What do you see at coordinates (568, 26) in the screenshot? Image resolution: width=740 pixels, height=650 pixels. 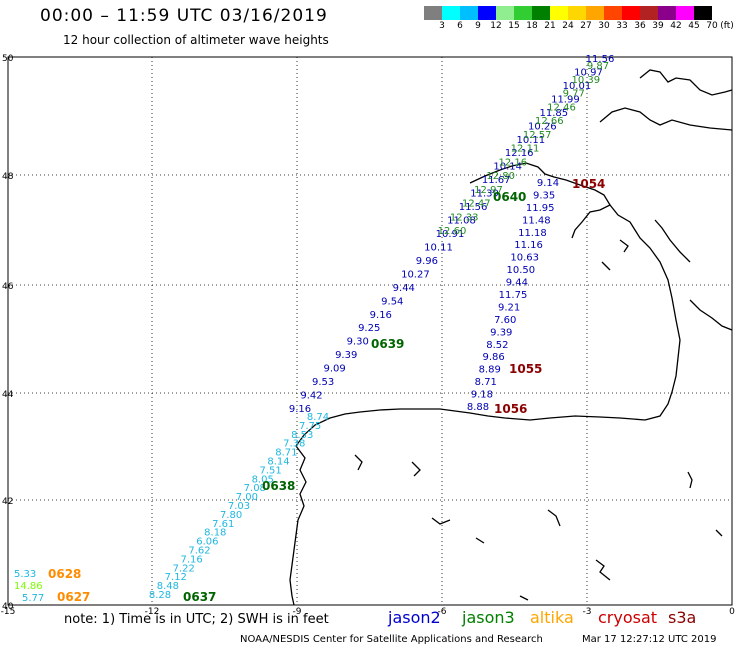 I see `scale-label: 24` at bounding box center [568, 26].